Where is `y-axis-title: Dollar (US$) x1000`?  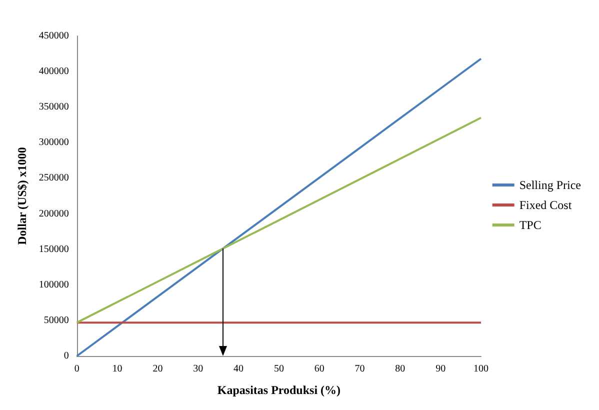
y-axis-title: Dollar (US$) x1000 is located at coordinates (22, 196).